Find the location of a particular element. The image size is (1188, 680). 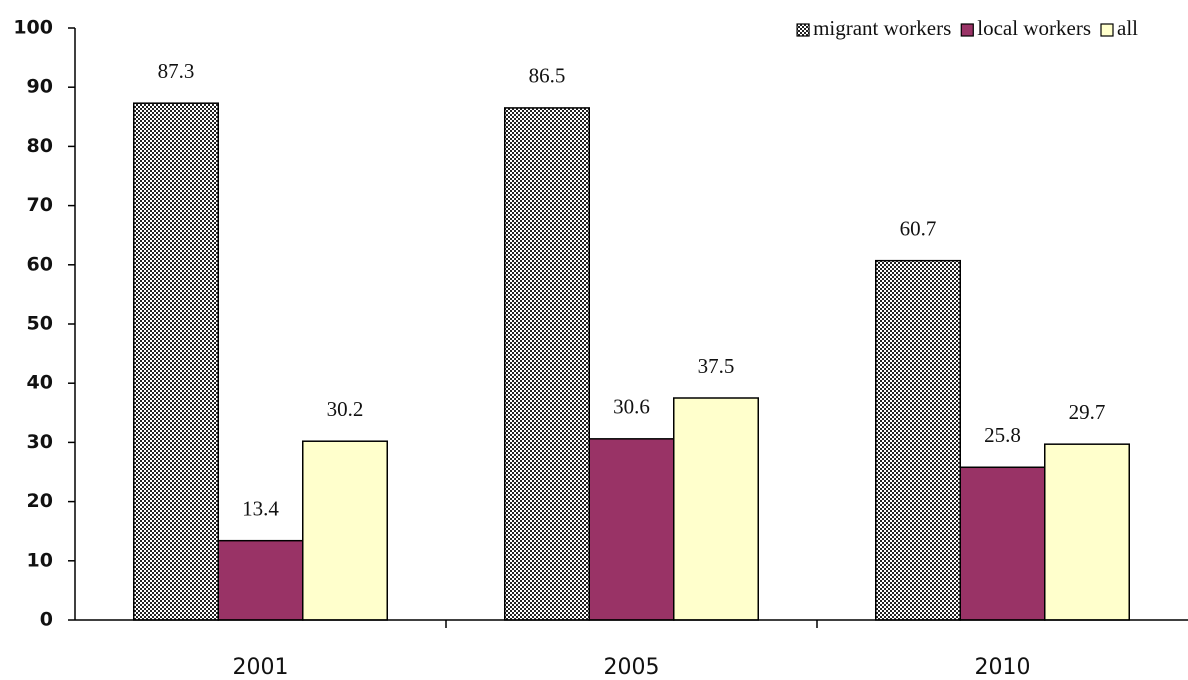

data-label: 13.4 is located at coordinates (260, 508).